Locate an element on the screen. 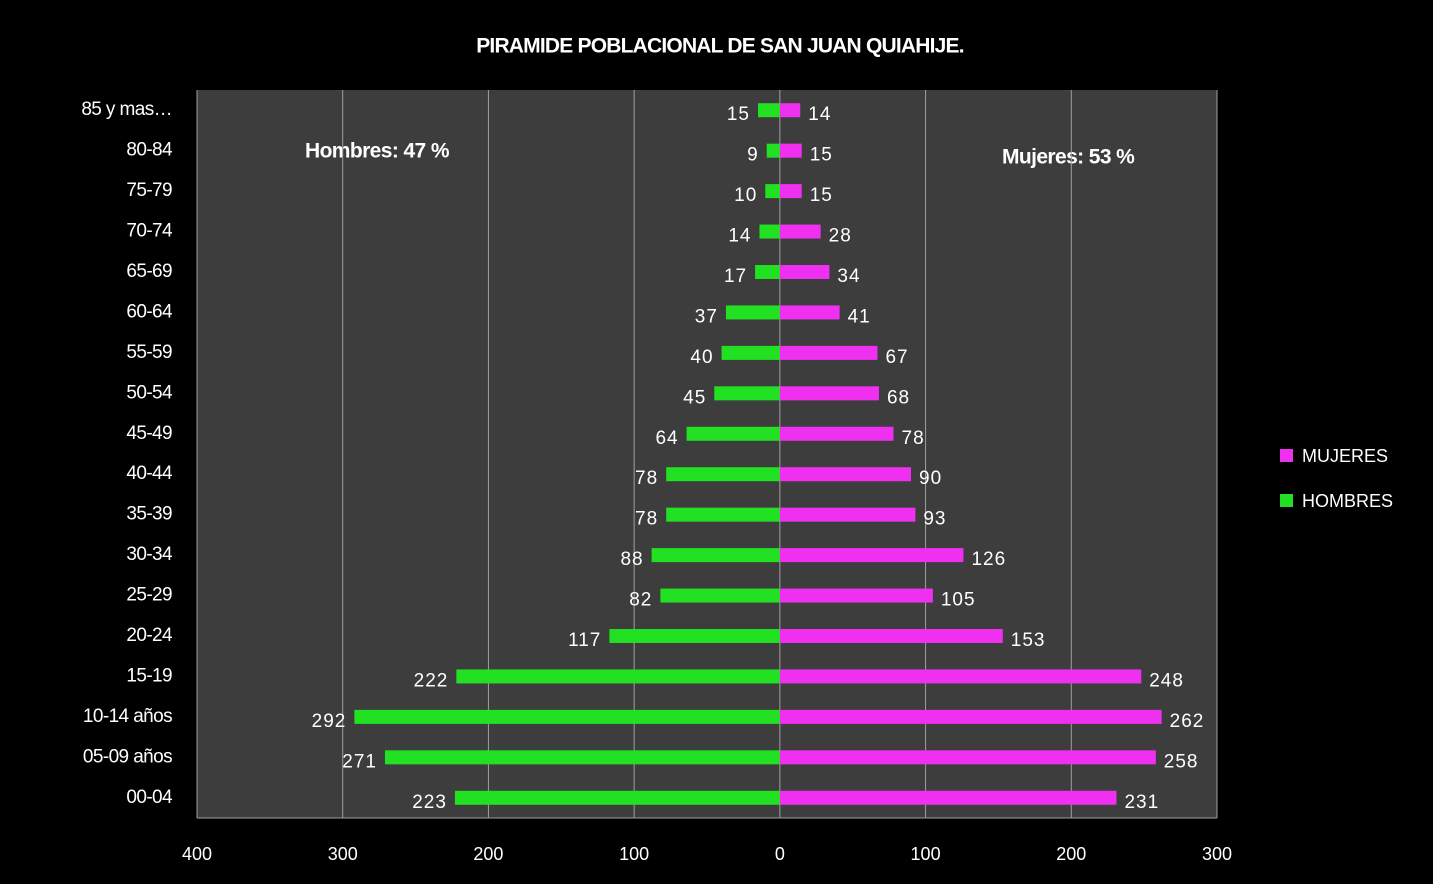 The width and height of the screenshot is (1433, 884). y-tick-label: 20-24 is located at coordinates (149, 635).